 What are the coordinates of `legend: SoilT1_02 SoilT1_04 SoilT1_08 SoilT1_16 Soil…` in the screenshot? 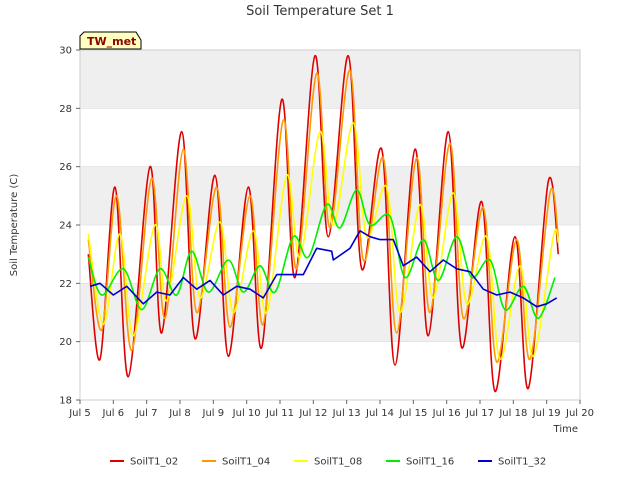 It's located at (328, 462).